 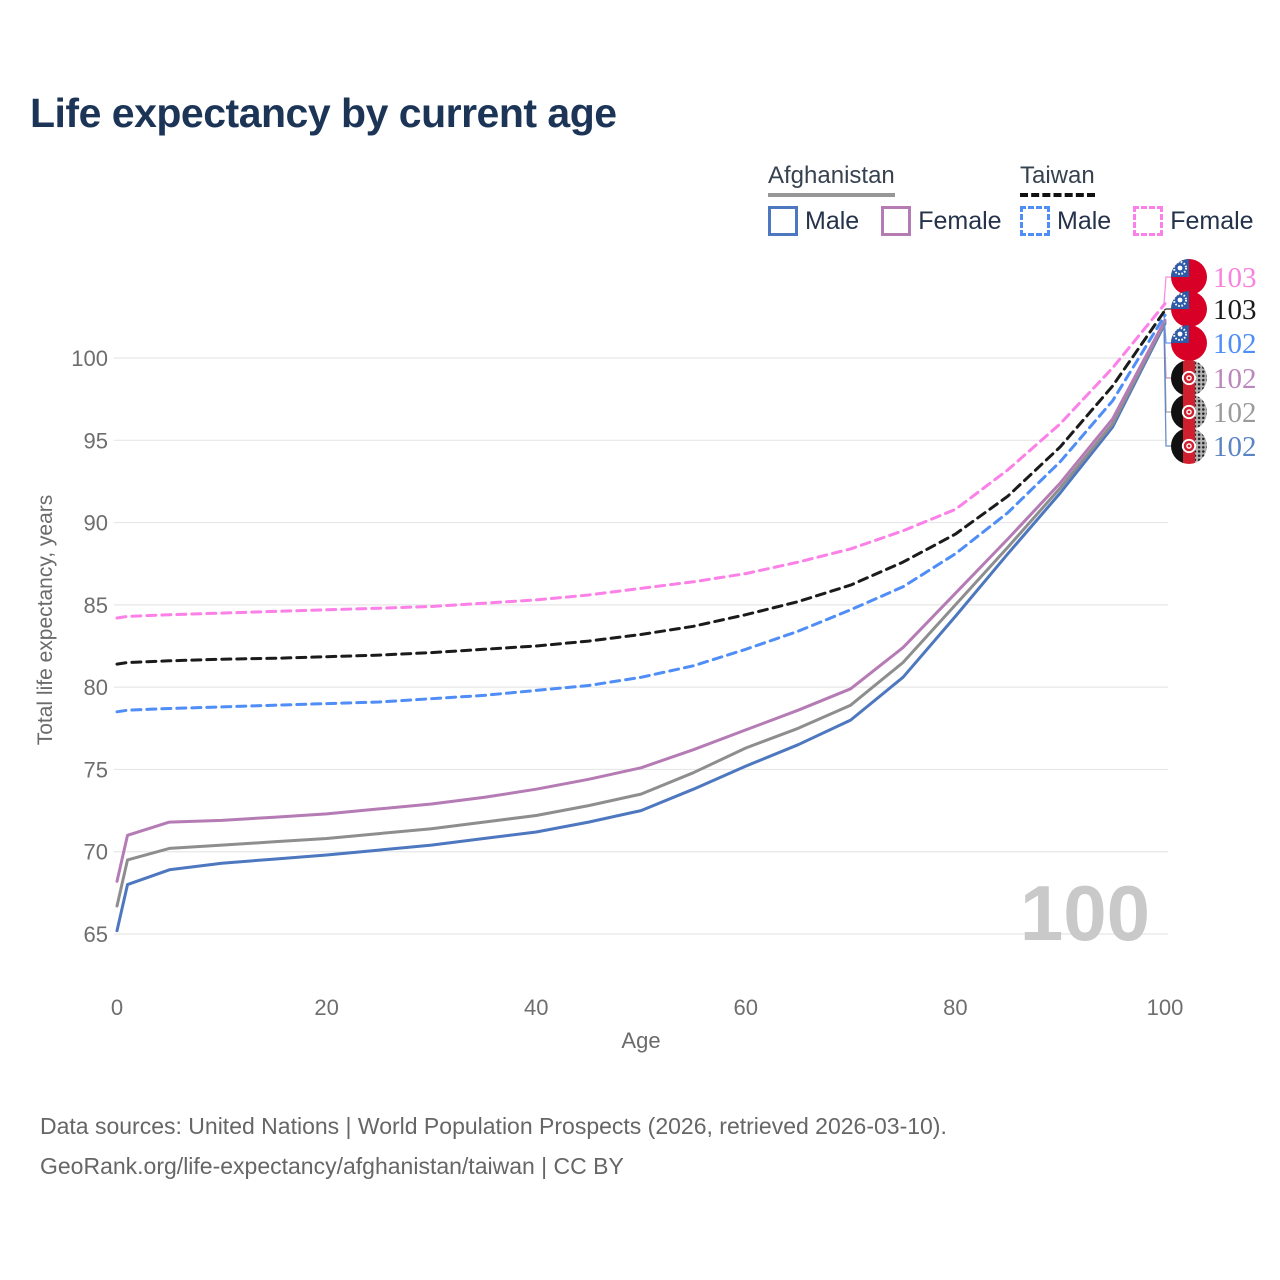 What do you see at coordinates (45, 620) in the screenshot?
I see `y-axis-title: Total life expectancy, years` at bounding box center [45, 620].